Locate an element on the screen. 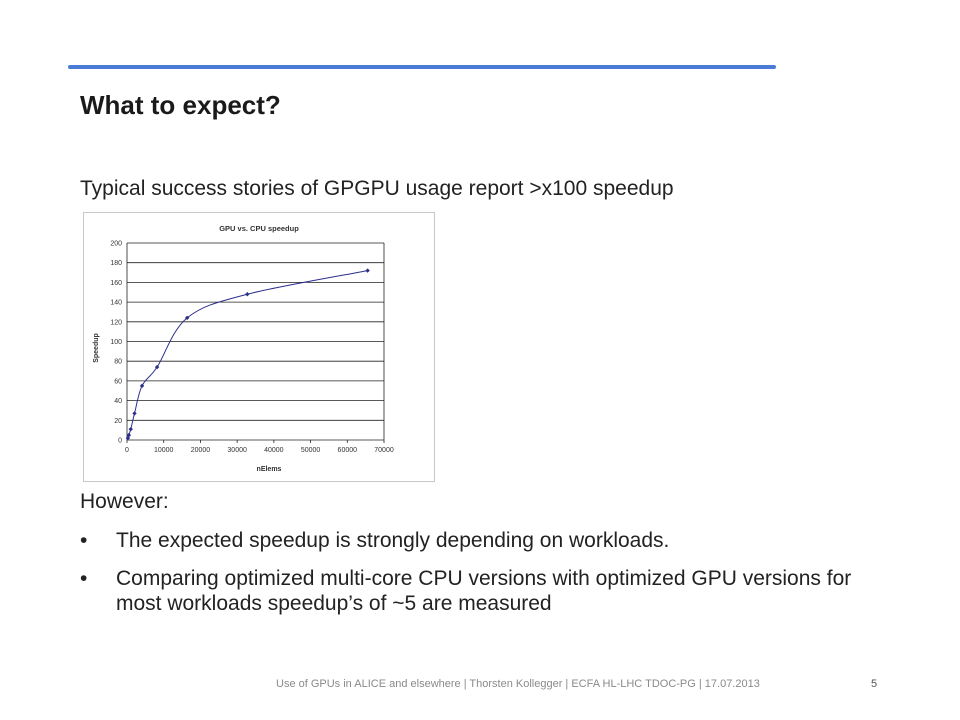 The image size is (960, 720). y-tick-label: 180 is located at coordinates (116, 263).